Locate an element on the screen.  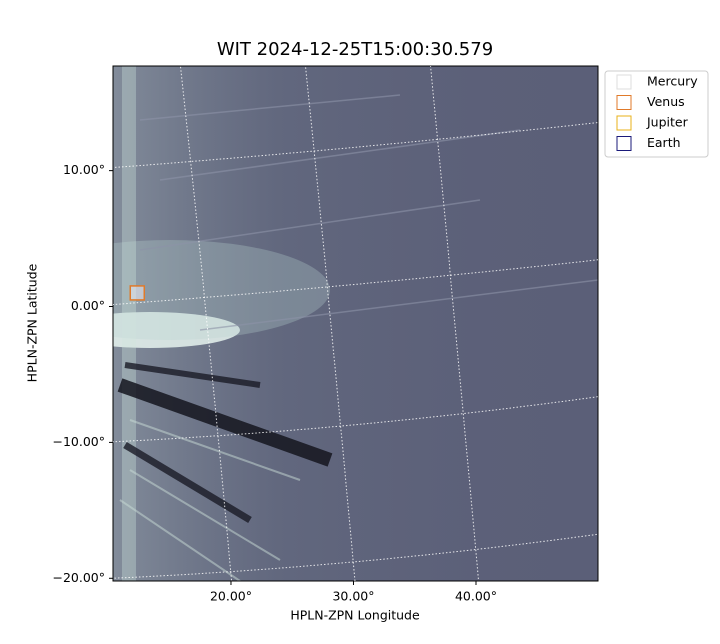
legend-label: Earth is located at coordinates (664, 142).